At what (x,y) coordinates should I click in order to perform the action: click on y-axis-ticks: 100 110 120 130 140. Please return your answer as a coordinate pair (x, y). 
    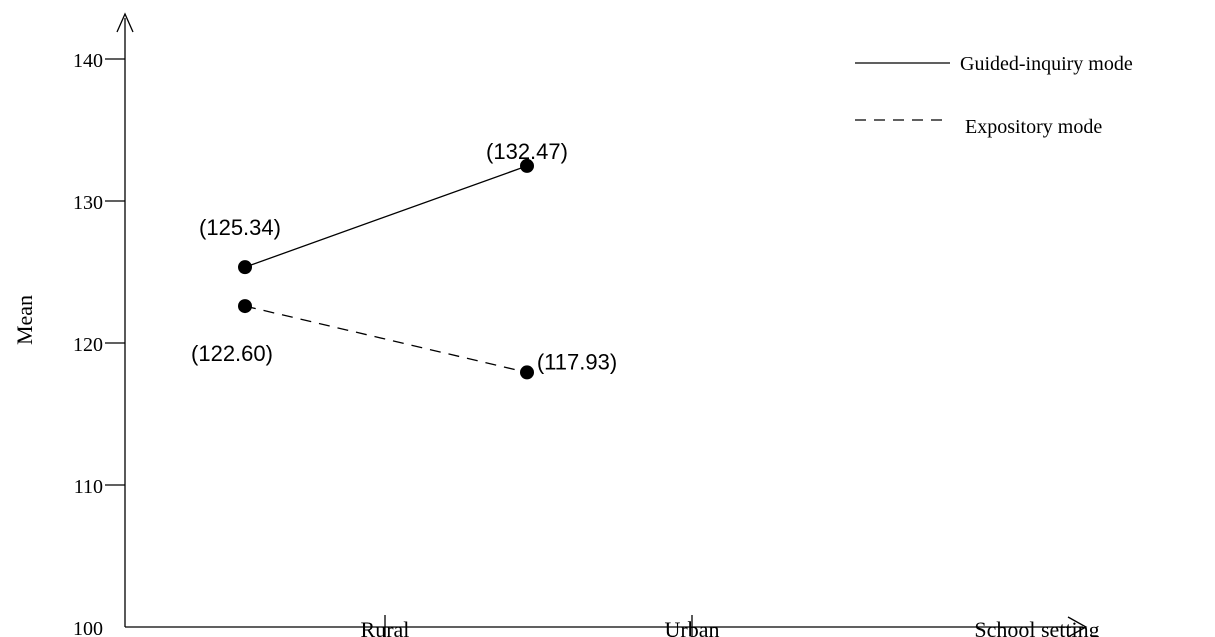
    Looking at the image, I should click on (99, 343).